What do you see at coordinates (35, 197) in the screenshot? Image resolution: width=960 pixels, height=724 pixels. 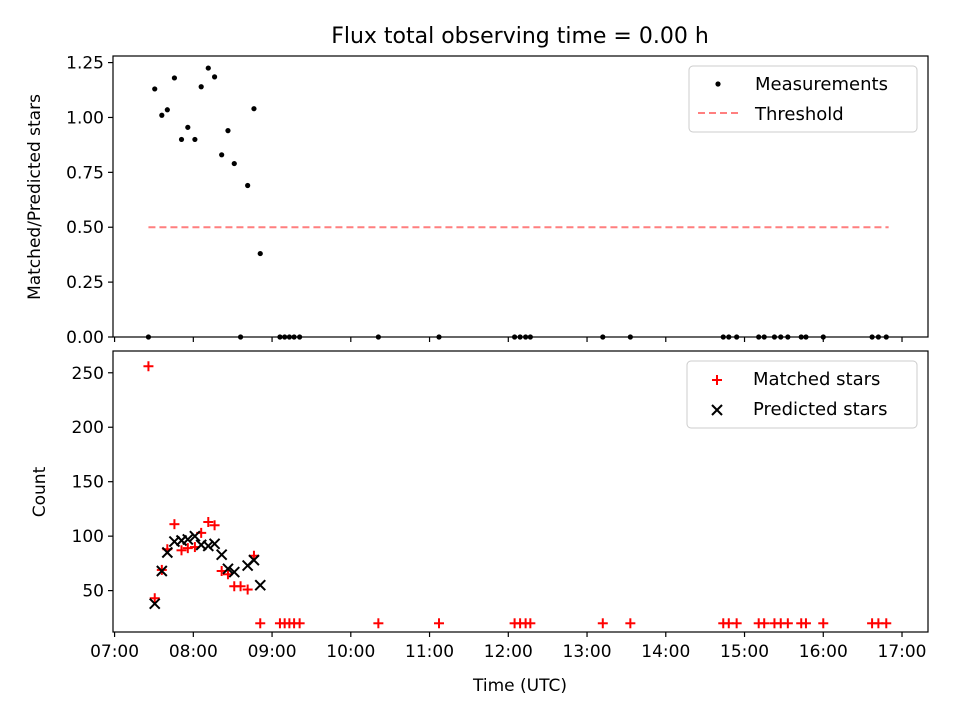 I see `top-y-axis-label: Matched/Predicted stars` at bounding box center [35, 197].